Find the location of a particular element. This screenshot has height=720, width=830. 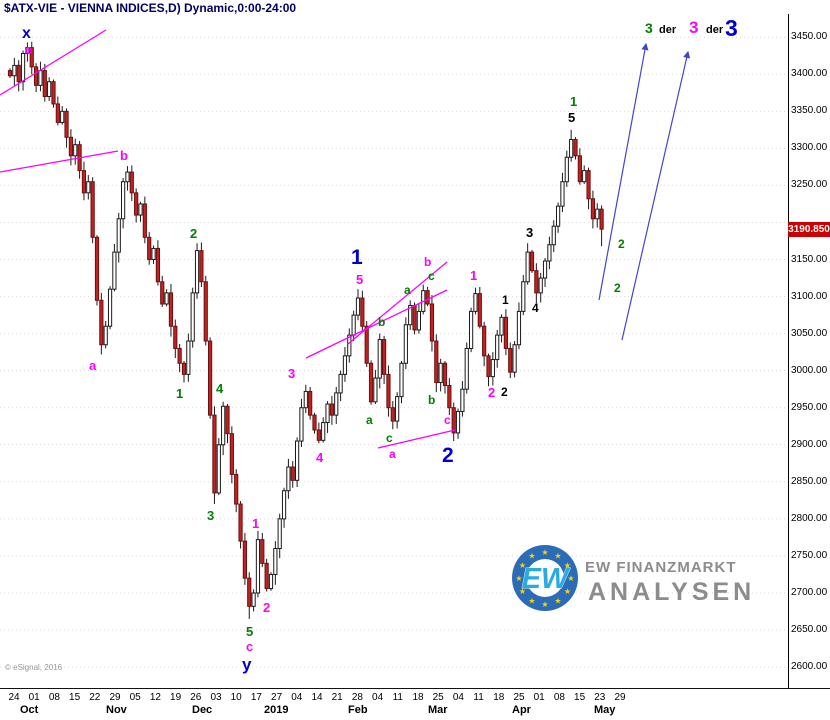

date-tick: 01 is located at coordinates (34, 697).